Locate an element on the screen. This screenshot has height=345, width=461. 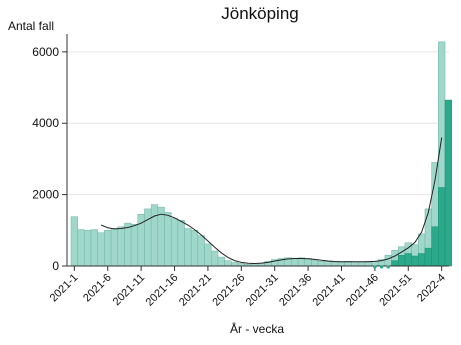
axis-markers is located at coordinates (381, 267).